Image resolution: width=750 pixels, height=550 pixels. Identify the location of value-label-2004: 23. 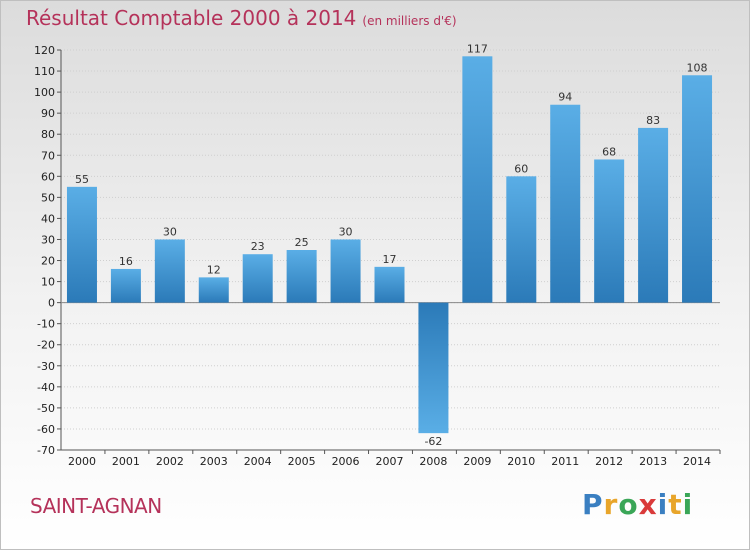
(258, 246).